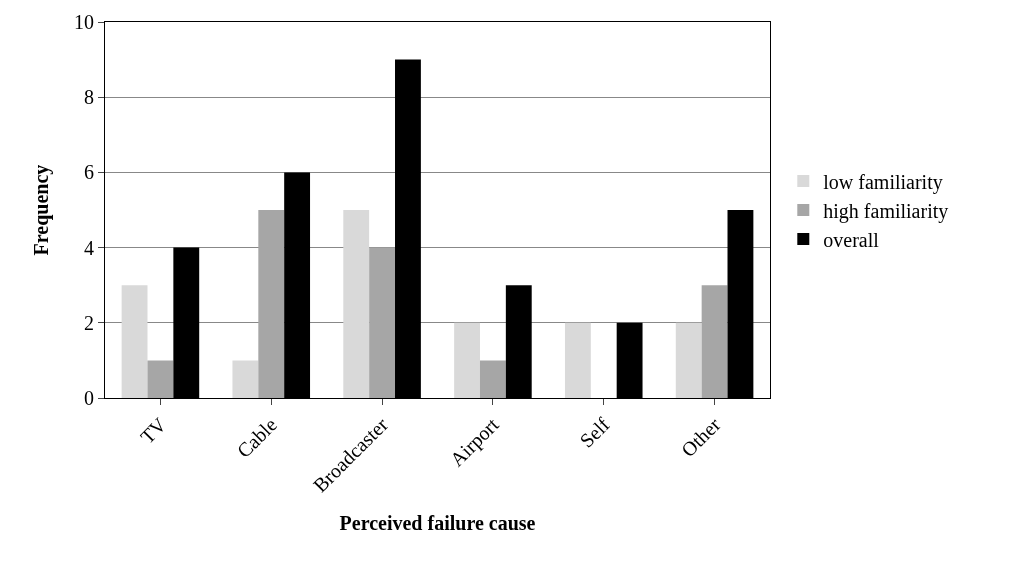 The height and width of the screenshot is (574, 1010). I want to click on x-axis-title: Perceived failure cause, so click(437, 522).